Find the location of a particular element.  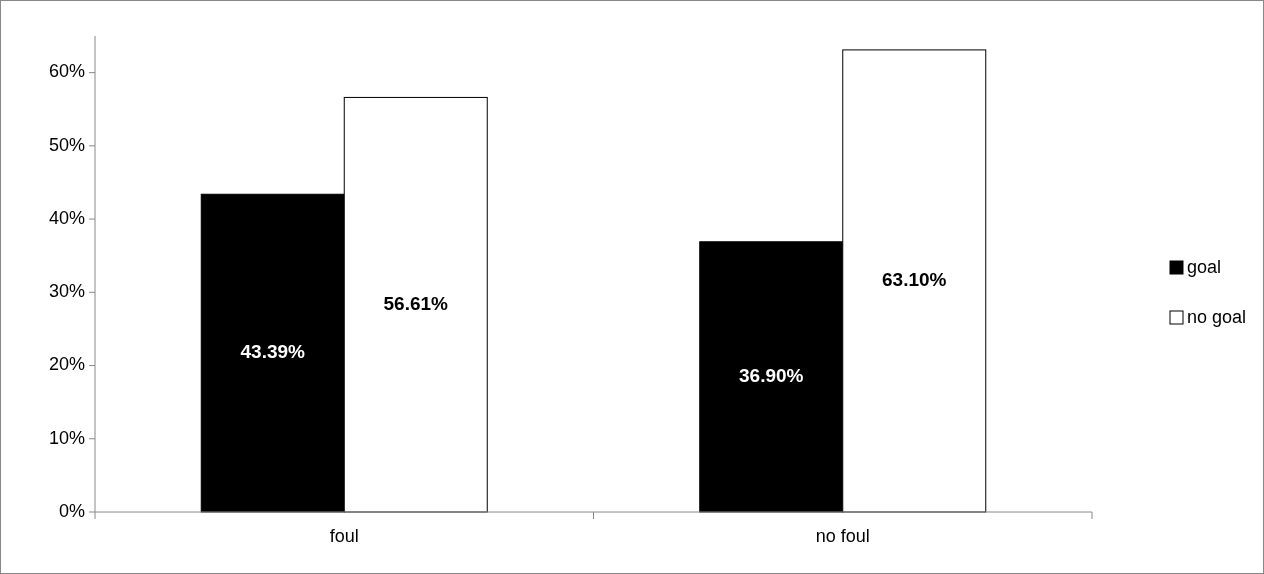

y-tick-label: 60% is located at coordinates (66, 71).